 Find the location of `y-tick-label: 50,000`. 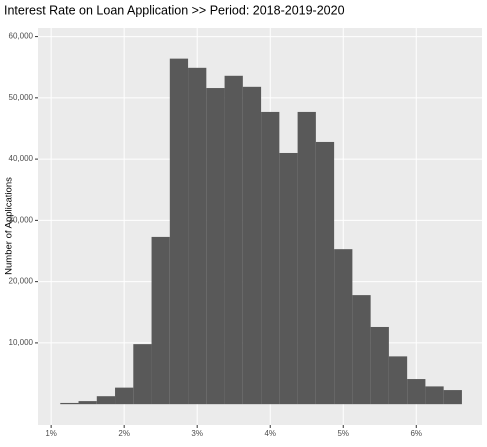

y-tick-label: 50,000 is located at coordinates (21, 97).